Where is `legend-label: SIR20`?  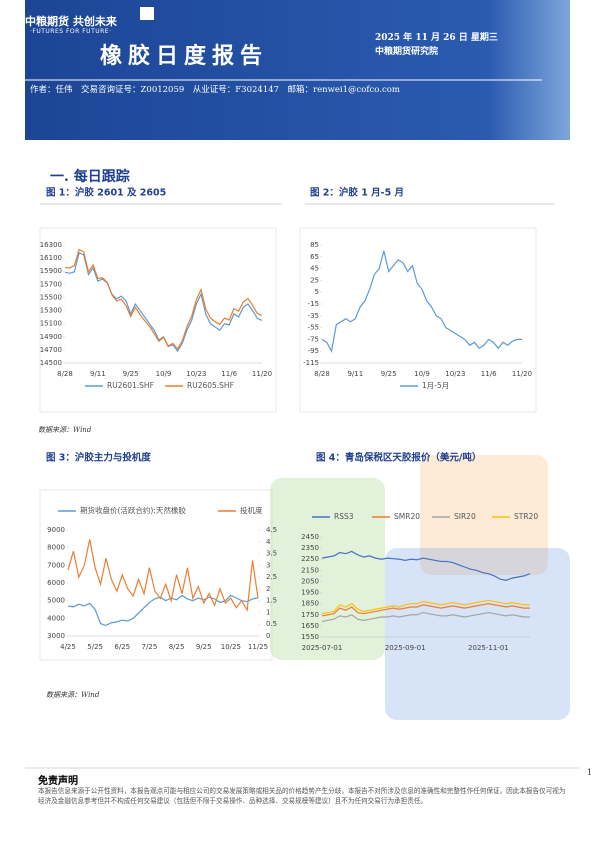
legend-label: SIR20 is located at coordinates (465, 516).